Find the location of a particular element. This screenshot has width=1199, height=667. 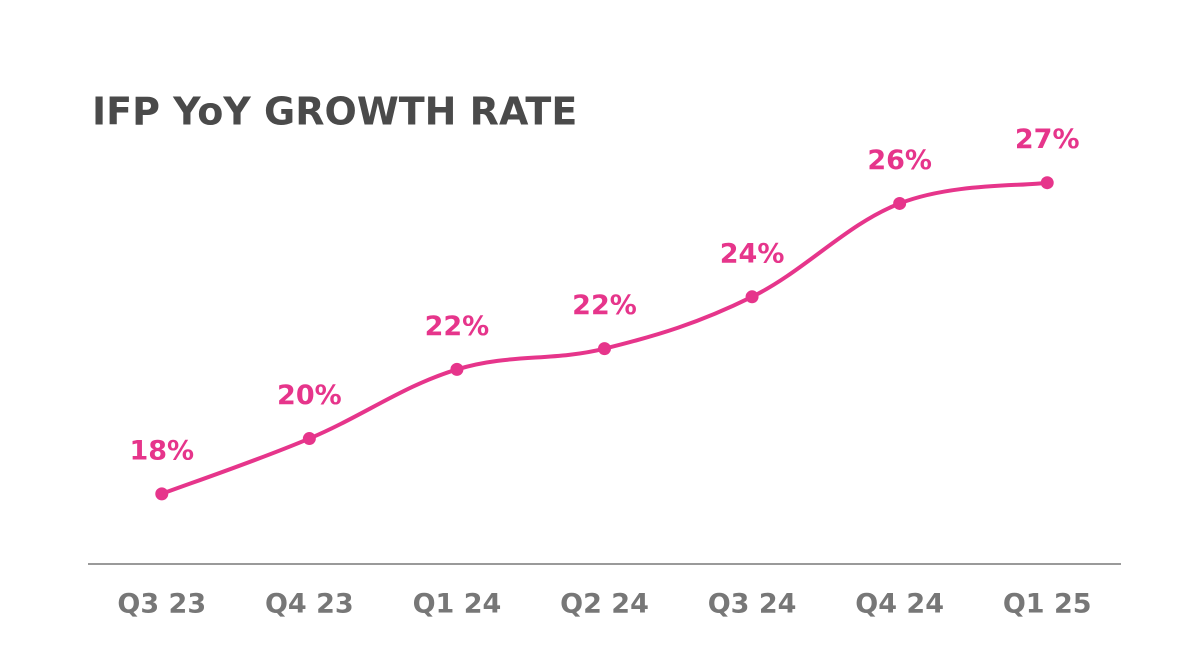

x-tick-label: Q3 24 is located at coordinates (752, 604).